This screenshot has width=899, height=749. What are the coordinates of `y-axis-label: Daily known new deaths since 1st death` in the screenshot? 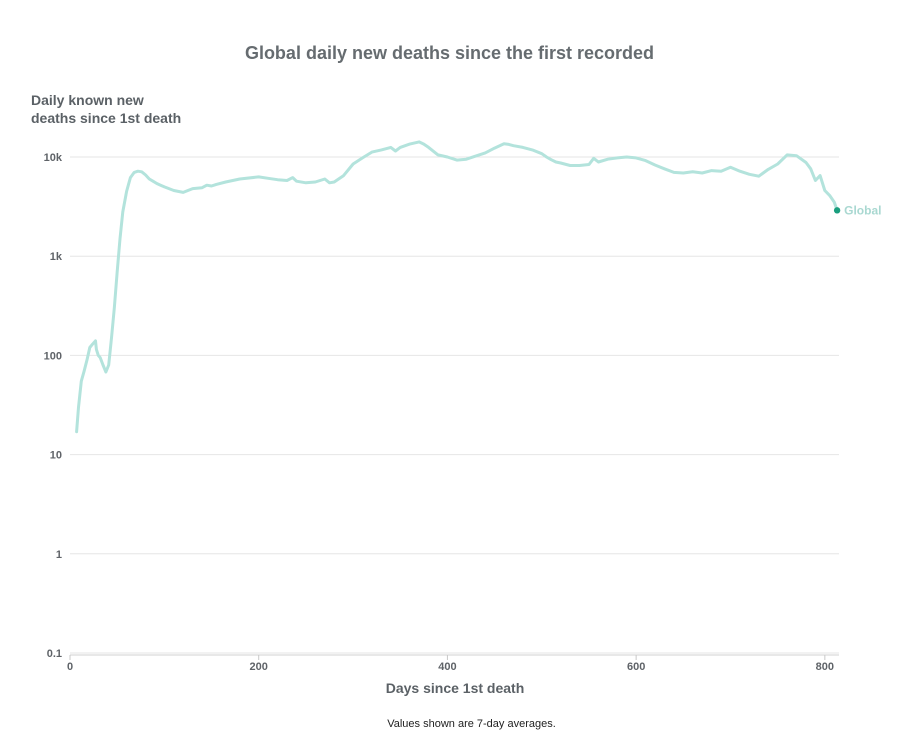 It's located at (106, 109).